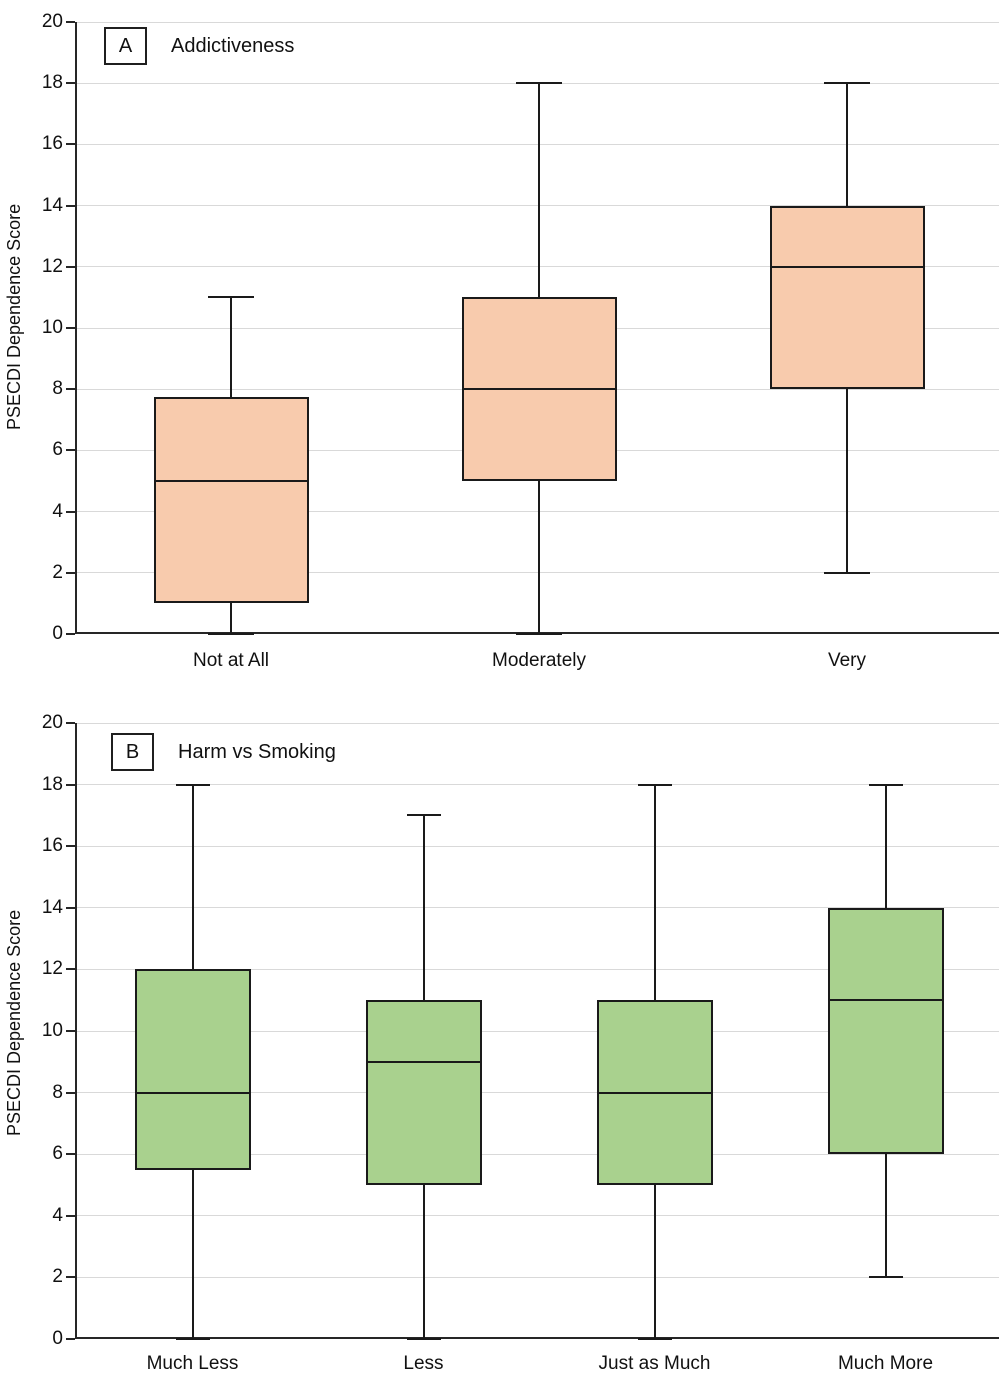 This screenshot has height=1382, width=1000. What do you see at coordinates (654, 1262) in the screenshot?
I see `whisker-lower-just-as-much` at bounding box center [654, 1262].